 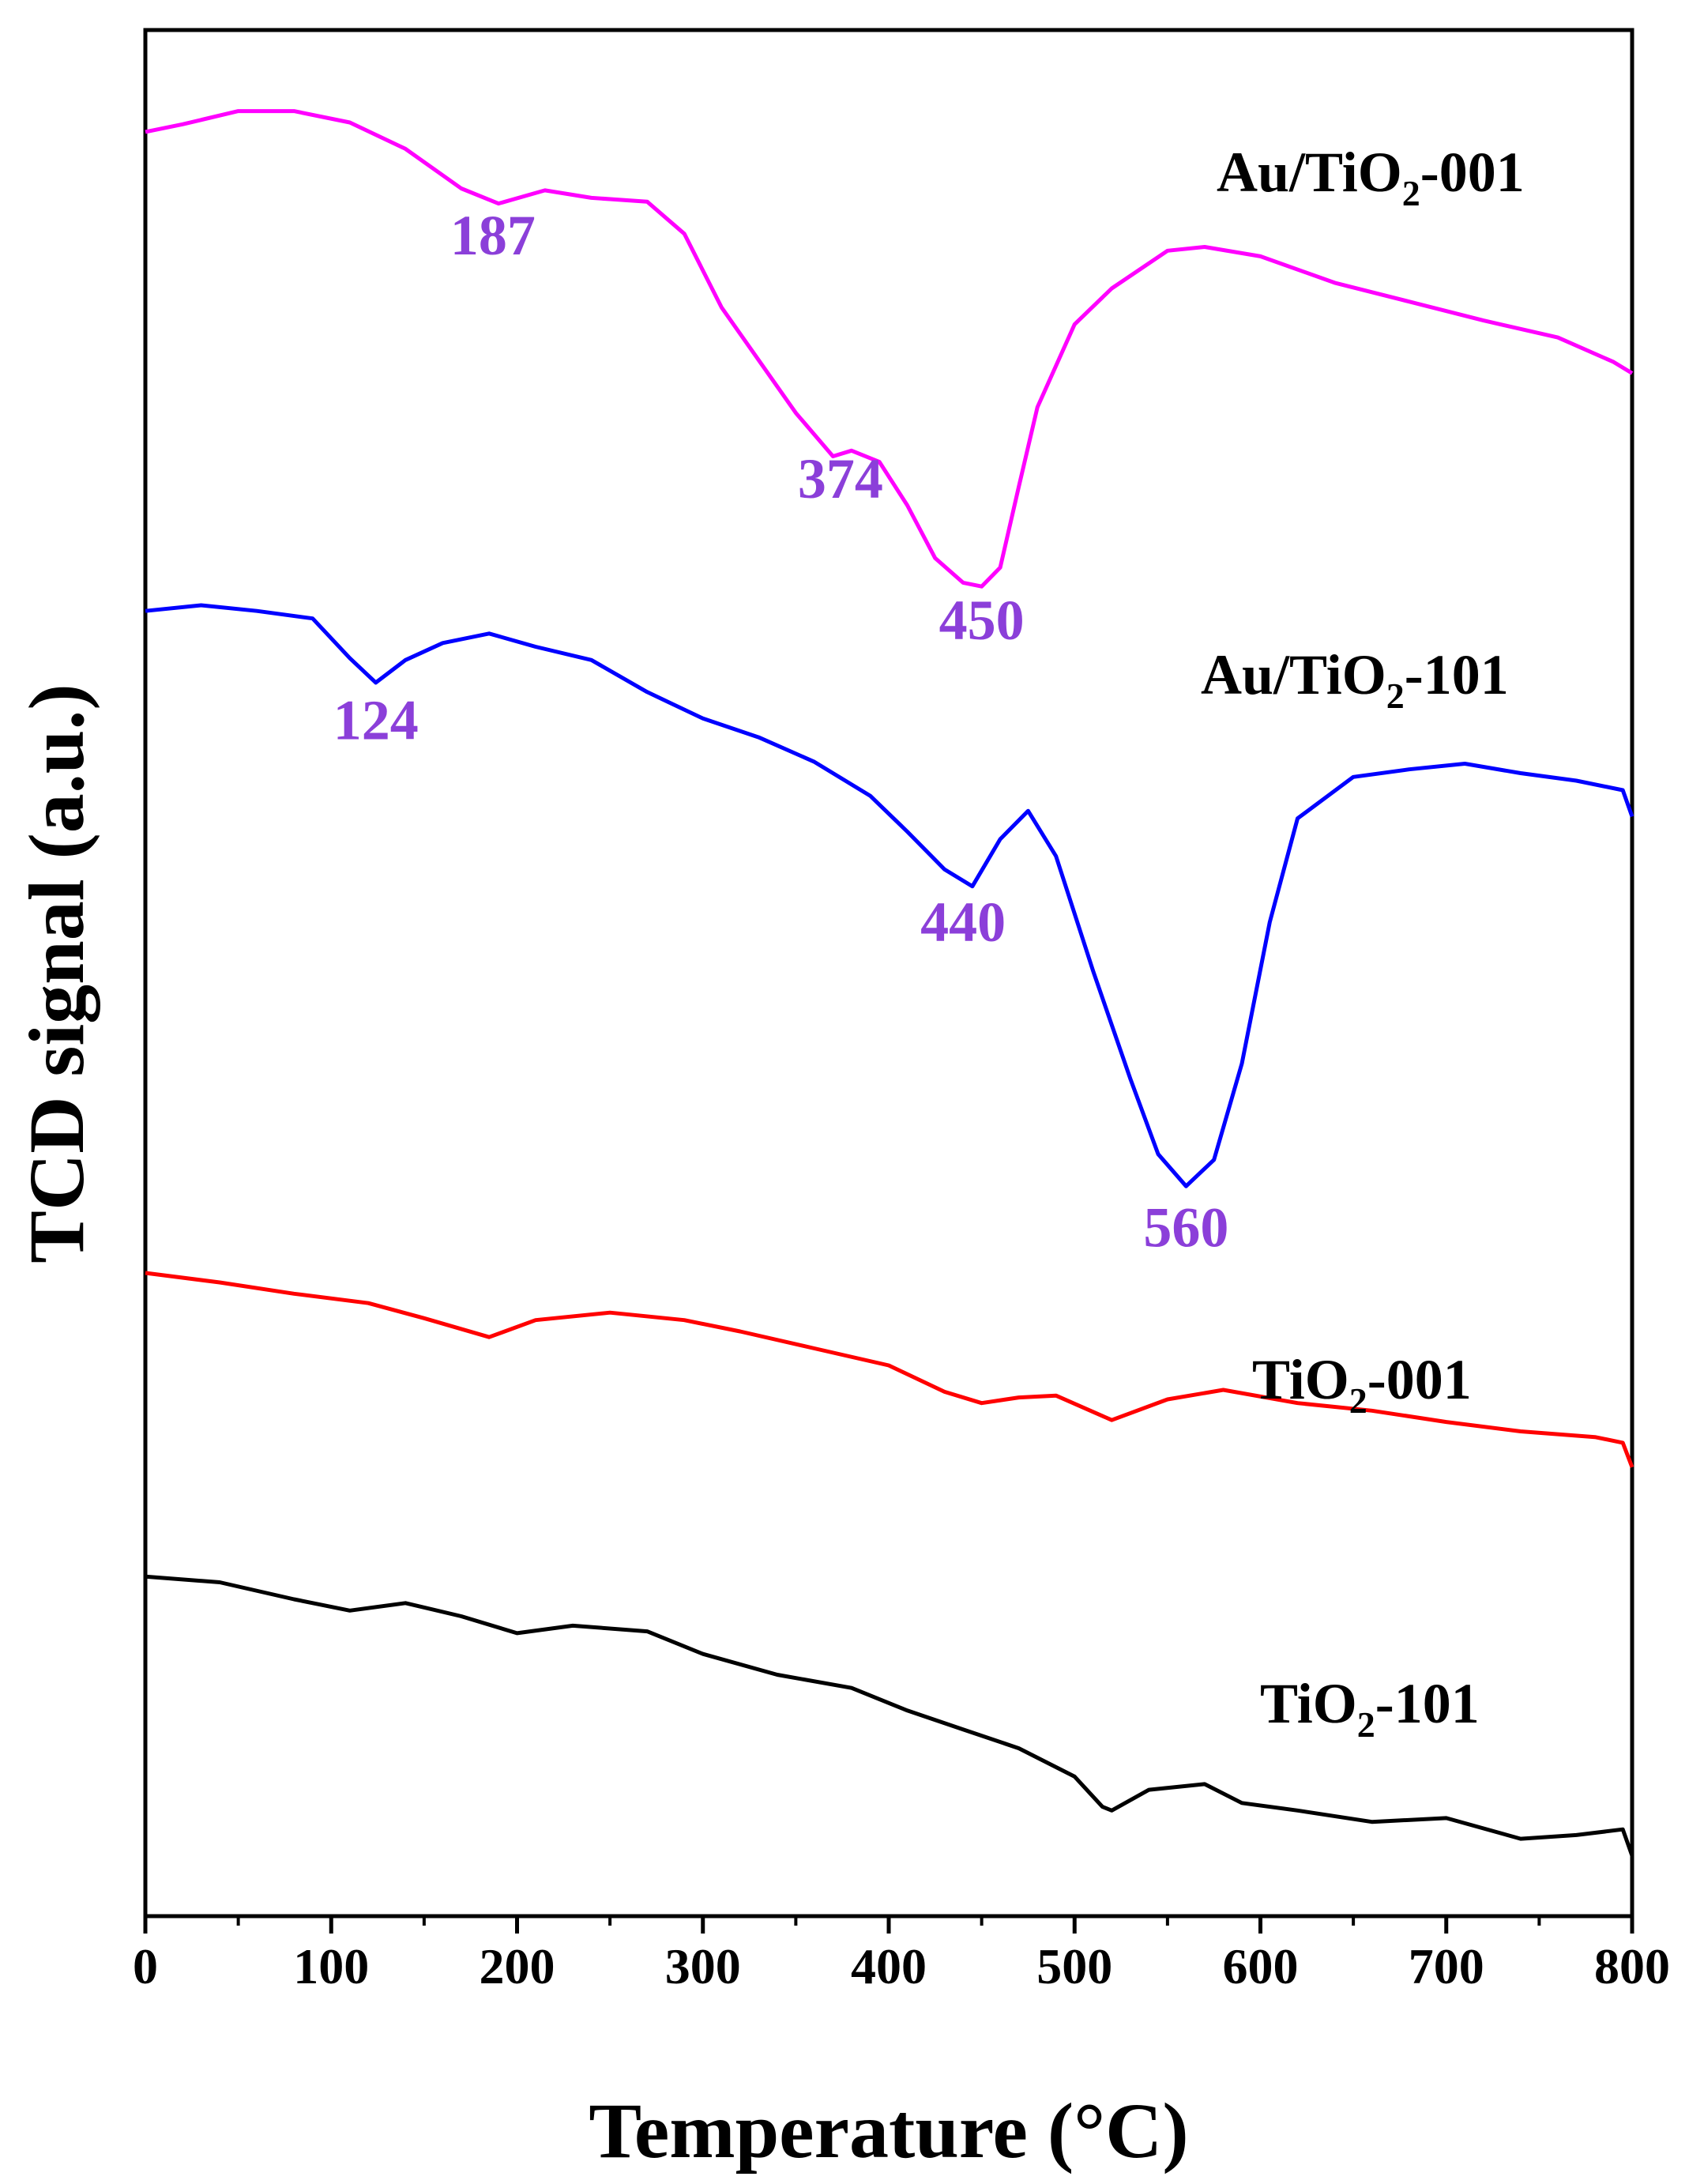 What do you see at coordinates (493, 235) in the screenshot?
I see `peak-label: 187` at bounding box center [493, 235].